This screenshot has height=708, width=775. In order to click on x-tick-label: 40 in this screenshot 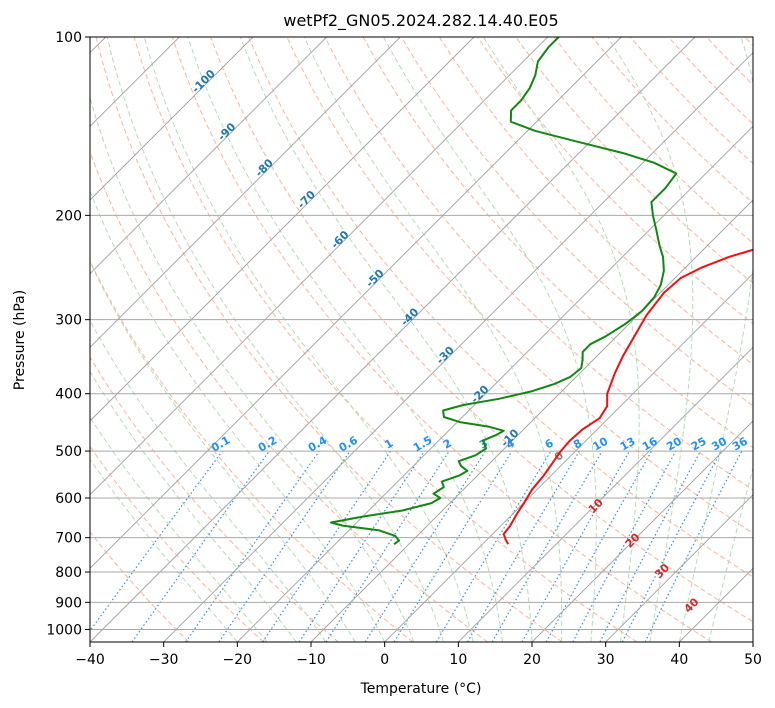, I will do `click(679, 660)`.